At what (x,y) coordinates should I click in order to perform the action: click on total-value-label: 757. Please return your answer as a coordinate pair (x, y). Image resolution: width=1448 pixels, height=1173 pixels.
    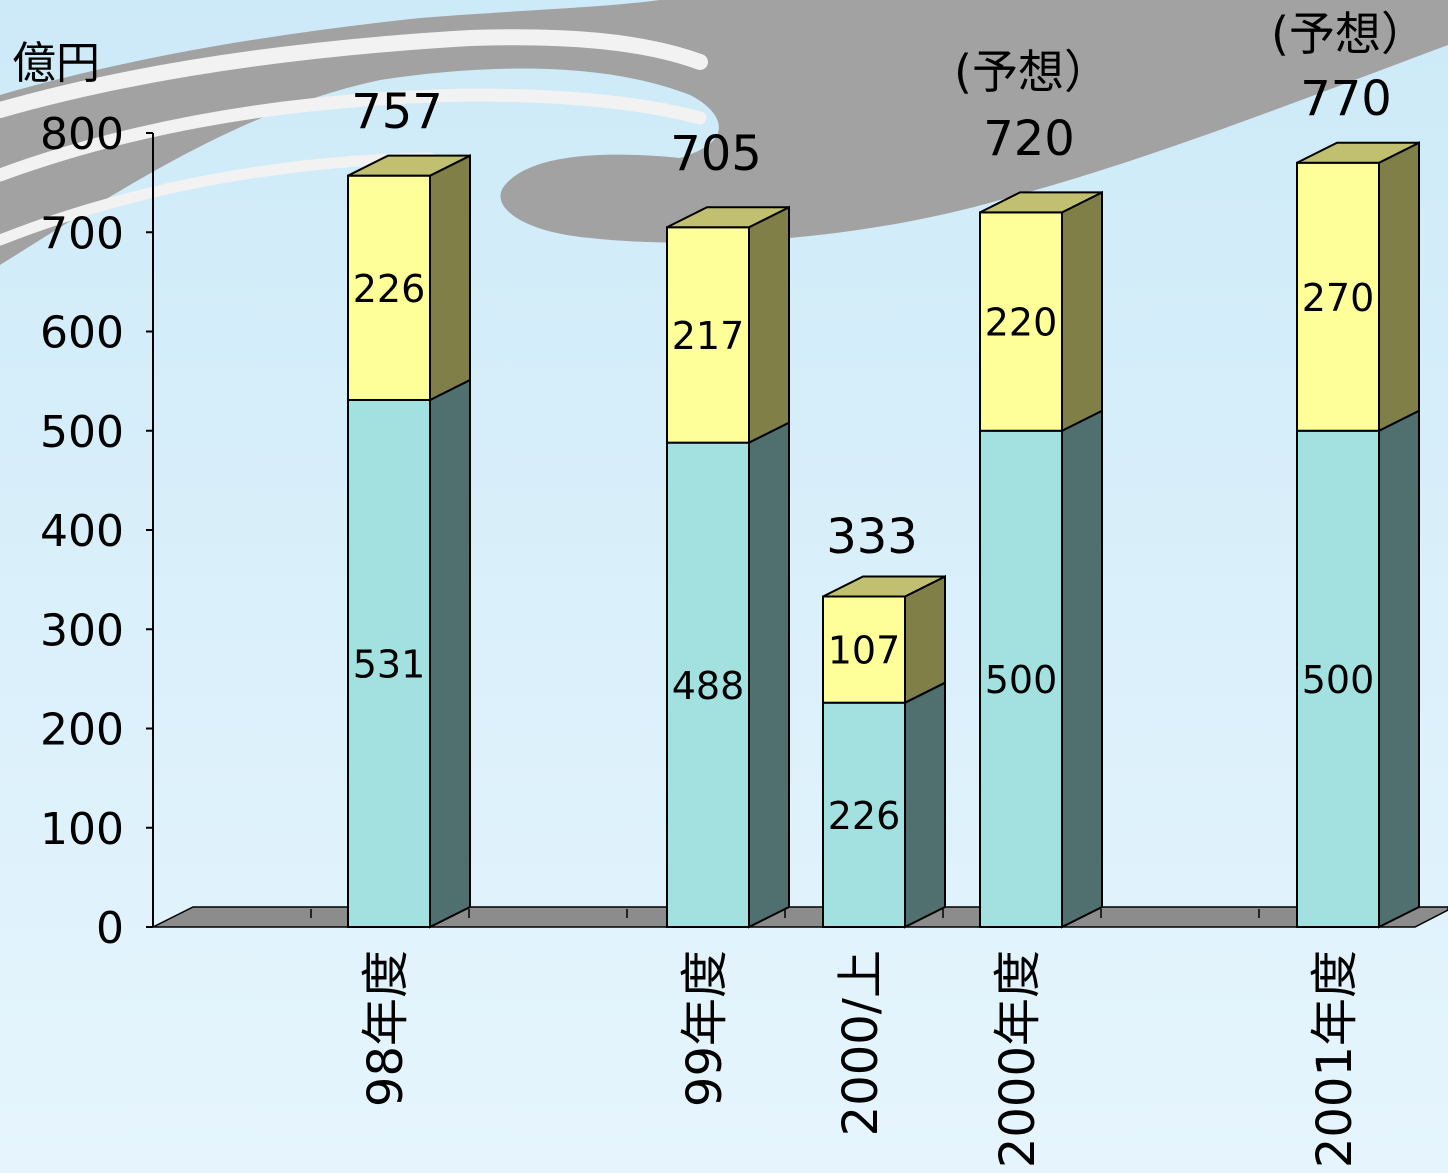
    Looking at the image, I should click on (397, 112).